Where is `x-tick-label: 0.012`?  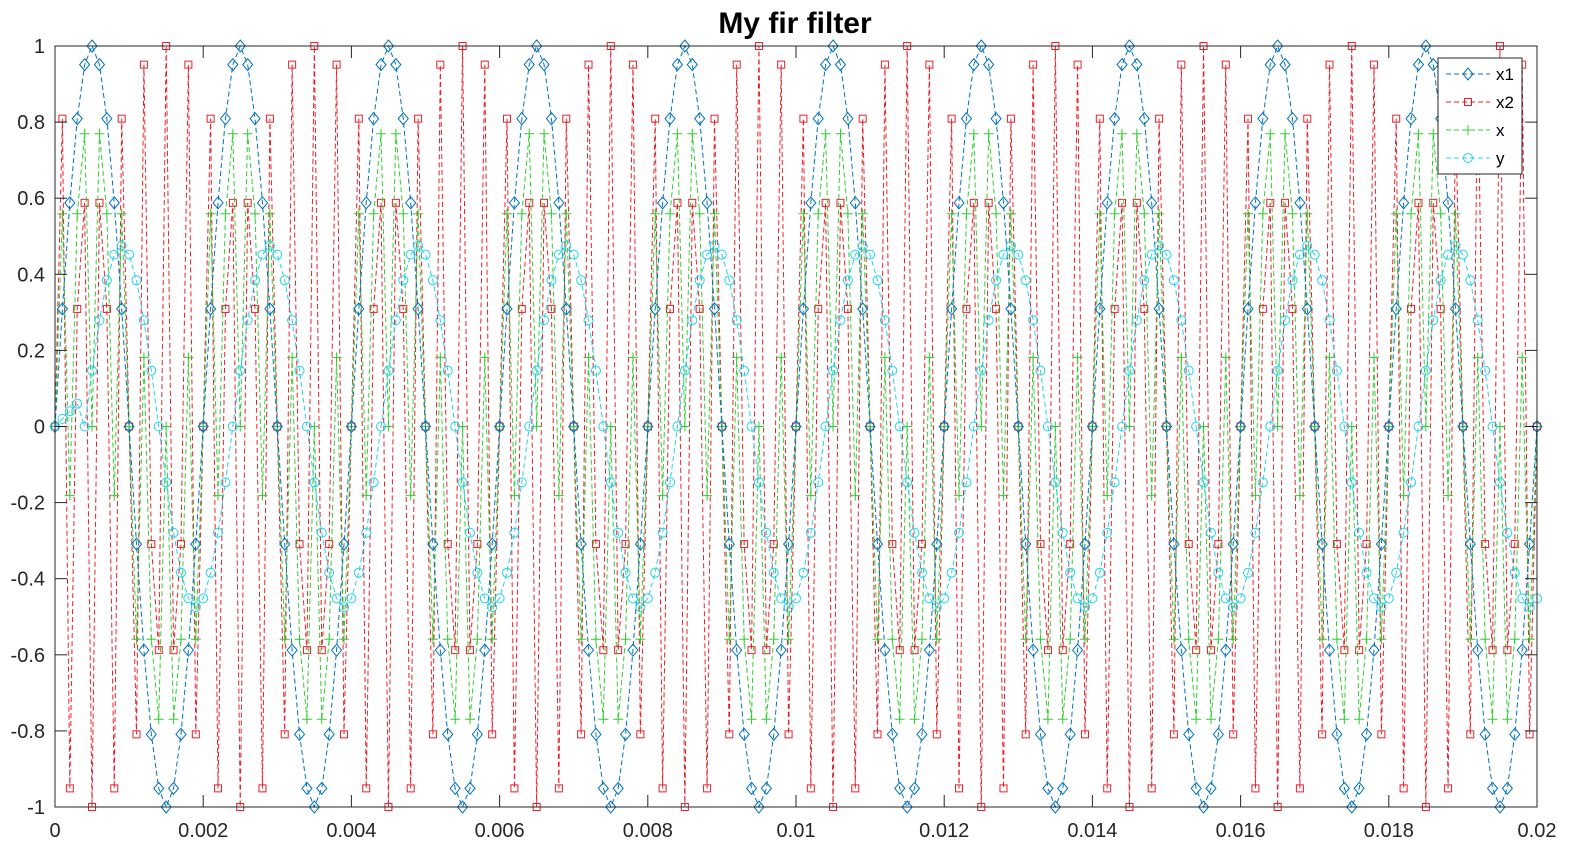 x-tick-label: 0.012 is located at coordinates (944, 831).